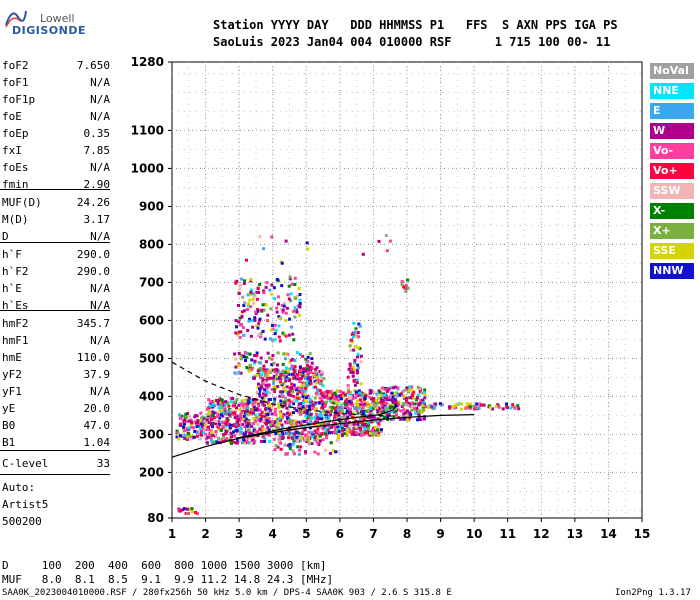  I want to click on param-value: 345.7, so click(93, 323).